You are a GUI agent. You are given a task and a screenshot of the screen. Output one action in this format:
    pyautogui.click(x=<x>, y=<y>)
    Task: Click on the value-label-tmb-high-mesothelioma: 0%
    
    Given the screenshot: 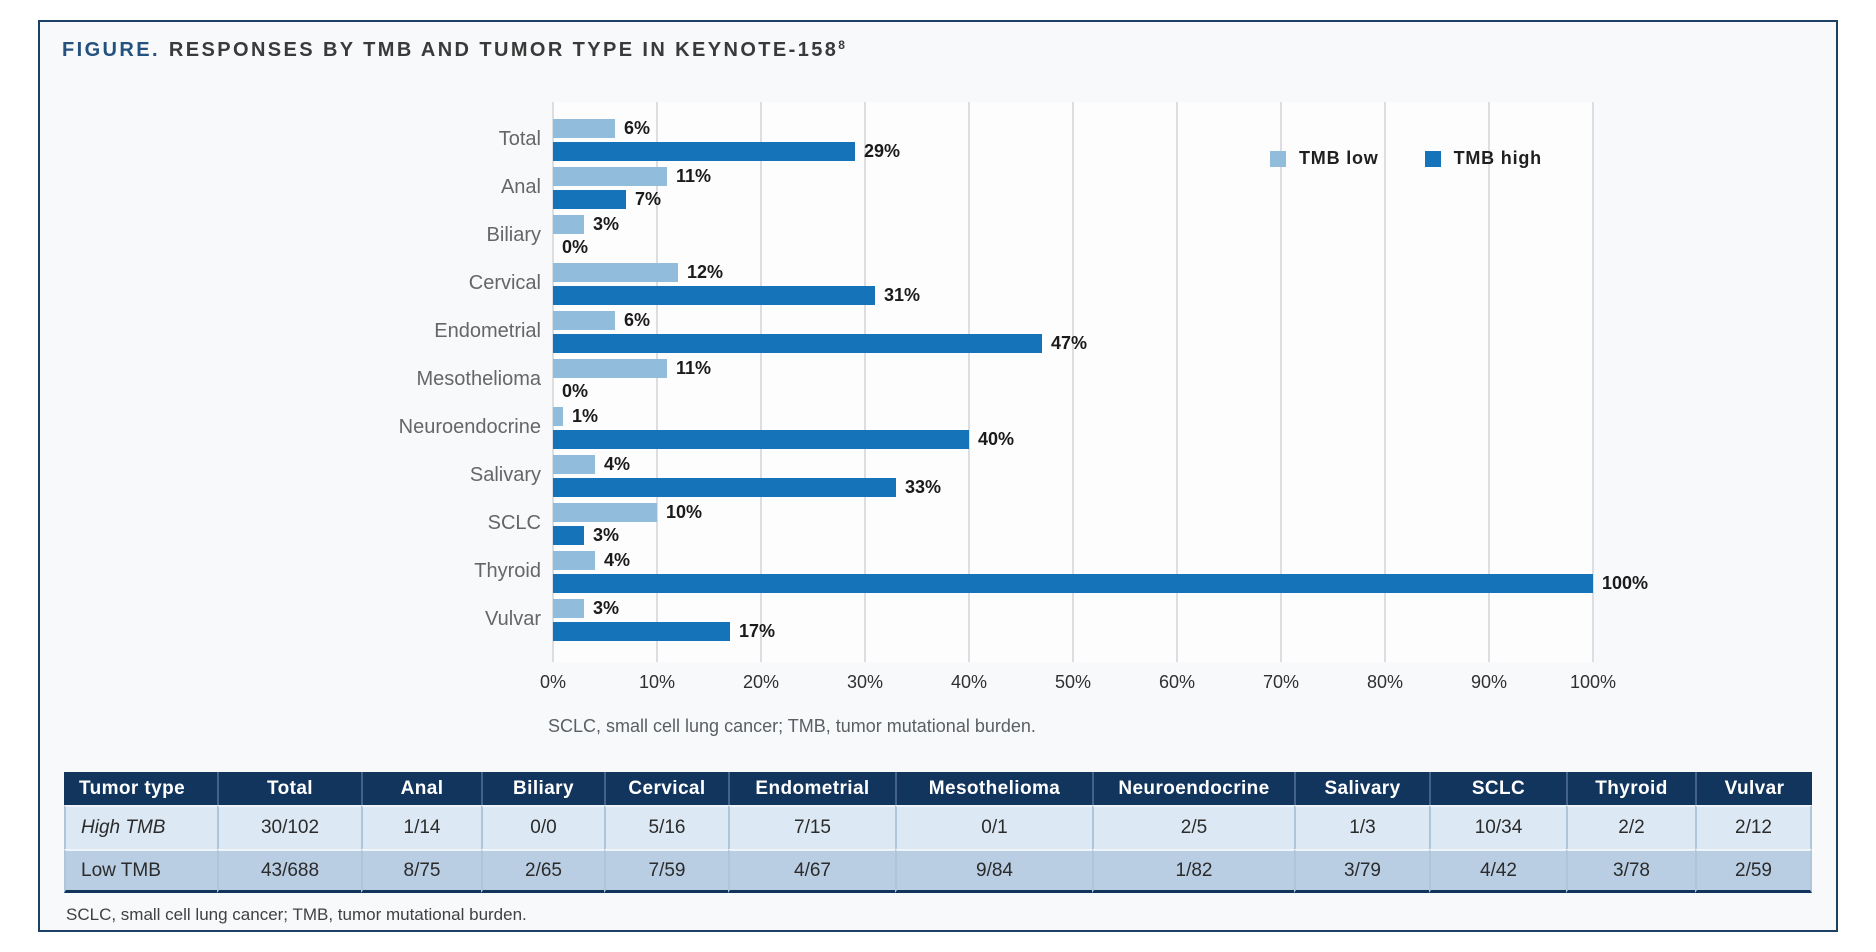 What is the action you would take?
    pyautogui.click(x=575, y=391)
    